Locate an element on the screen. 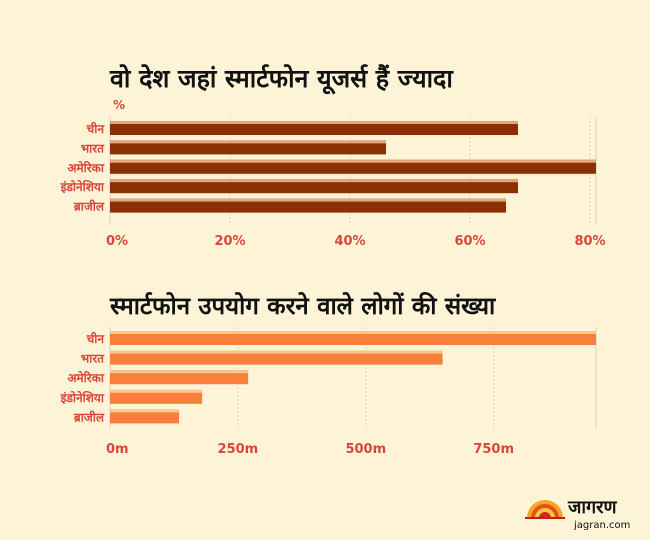 The width and height of the screenshot is (650, 540). tick-label: 60% is located at coordinates (469, 241).